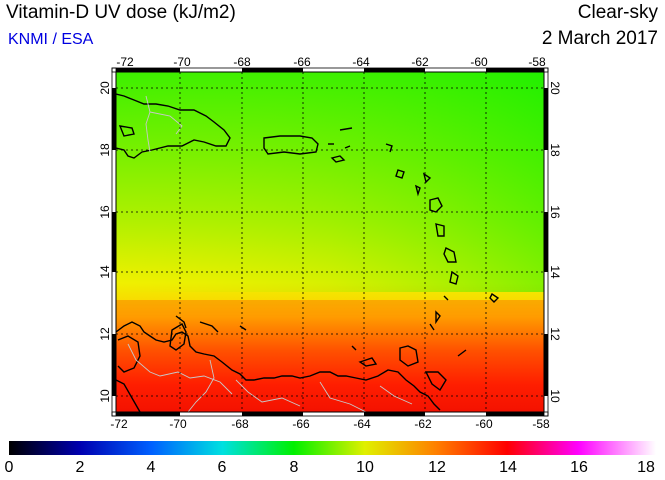 The width and height of the screenshot is (665, 480). What do you see at coordinates (409, 356) in the screenshot?
I see `margarita` at bounding box center [409, 356].